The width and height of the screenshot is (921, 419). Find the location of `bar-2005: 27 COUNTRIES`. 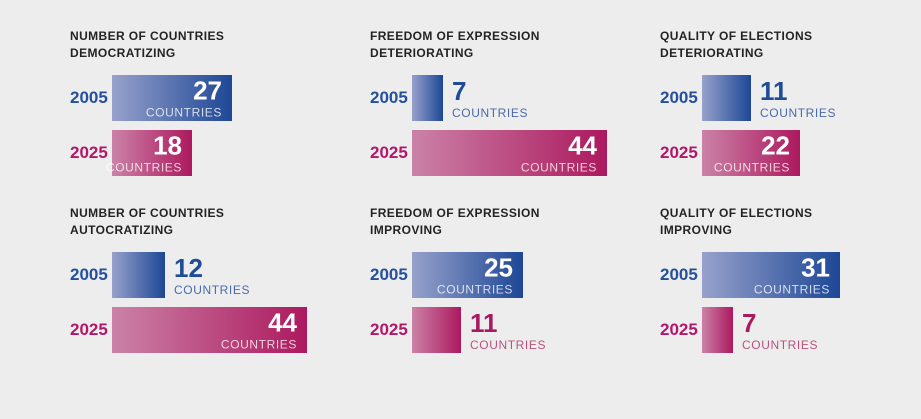

bar-2005: 27 COUNTRIES is located at coordinates (172, 98).